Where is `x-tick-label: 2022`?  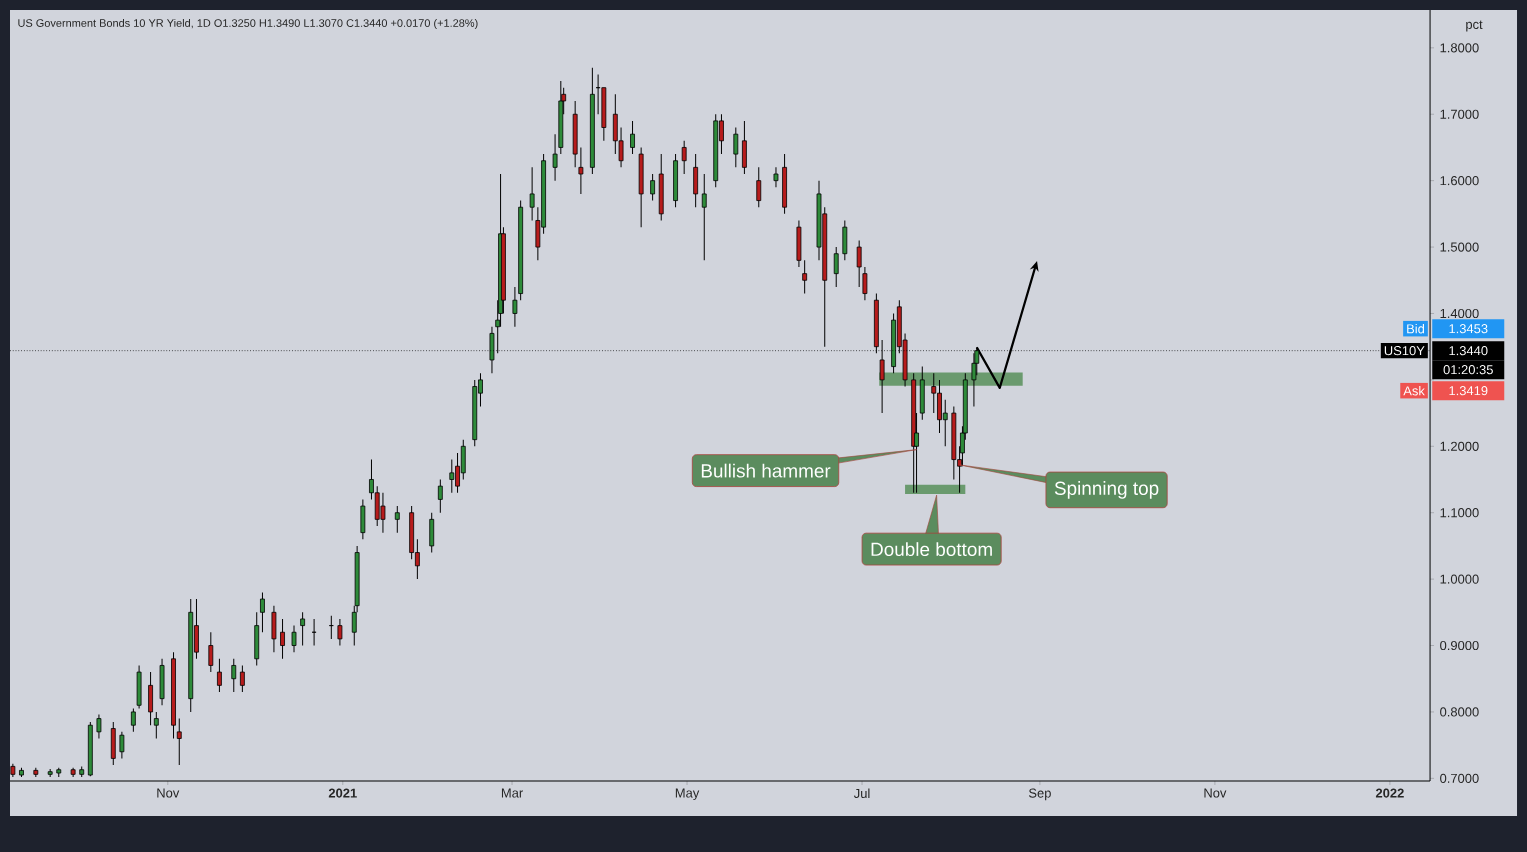
x-tick-label: 2022 is located at coordinates (1389, 793).